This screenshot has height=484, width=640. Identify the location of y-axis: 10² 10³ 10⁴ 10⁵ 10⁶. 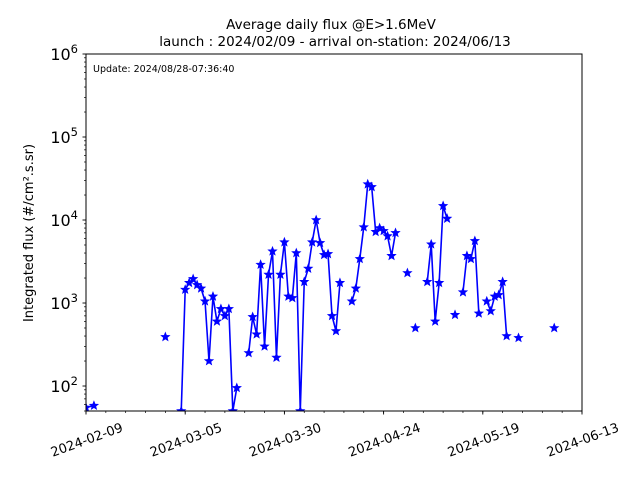
(68, 227).